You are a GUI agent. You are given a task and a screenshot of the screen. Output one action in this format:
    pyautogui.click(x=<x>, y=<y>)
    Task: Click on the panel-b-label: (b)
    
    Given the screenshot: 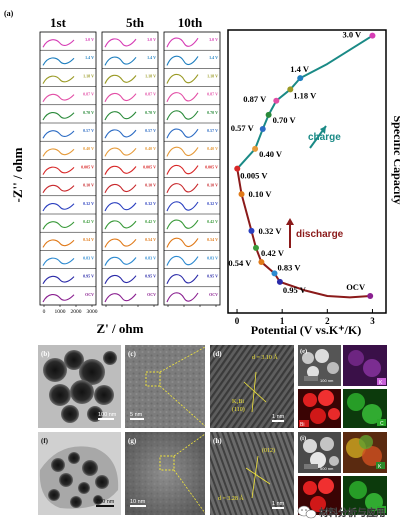 What is the action you would take?
    pyautogui.click(x=45, y=354)
    